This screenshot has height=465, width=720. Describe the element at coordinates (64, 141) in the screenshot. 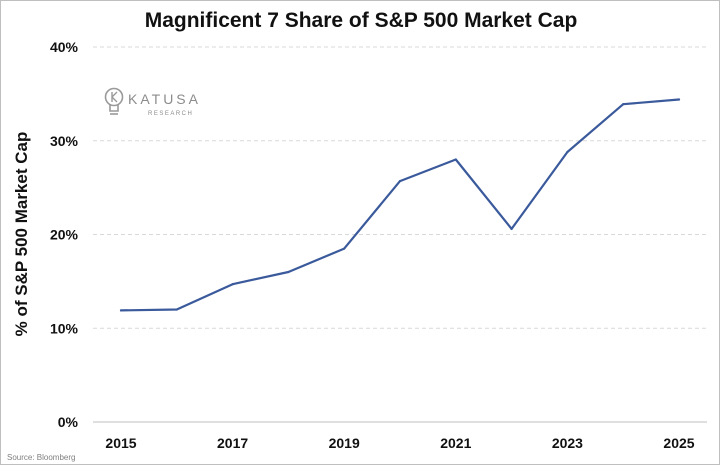

I see `y-tick-label: 30%` at that location.